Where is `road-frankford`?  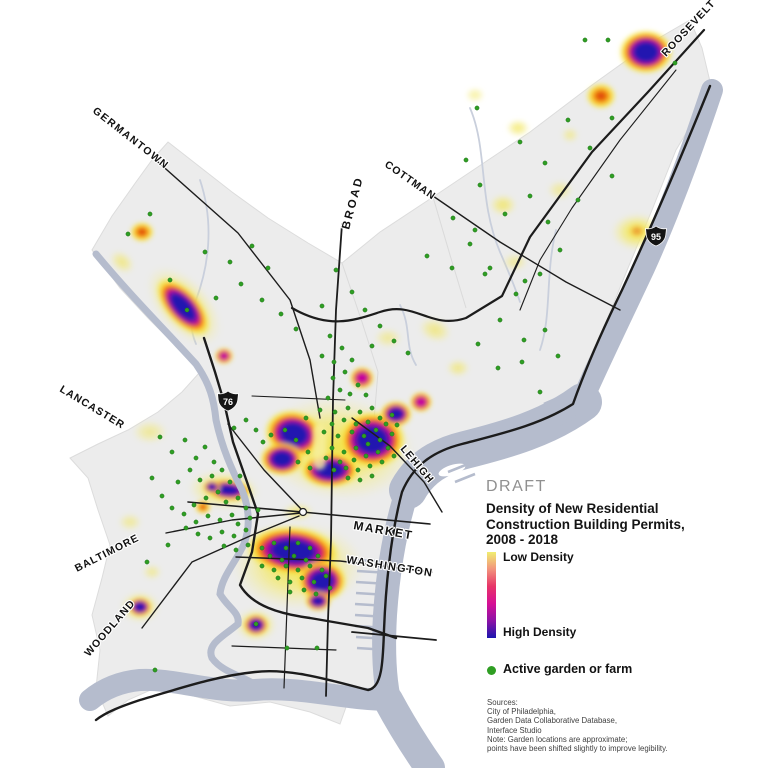
road-frankford is located at coordinates (598, 190).